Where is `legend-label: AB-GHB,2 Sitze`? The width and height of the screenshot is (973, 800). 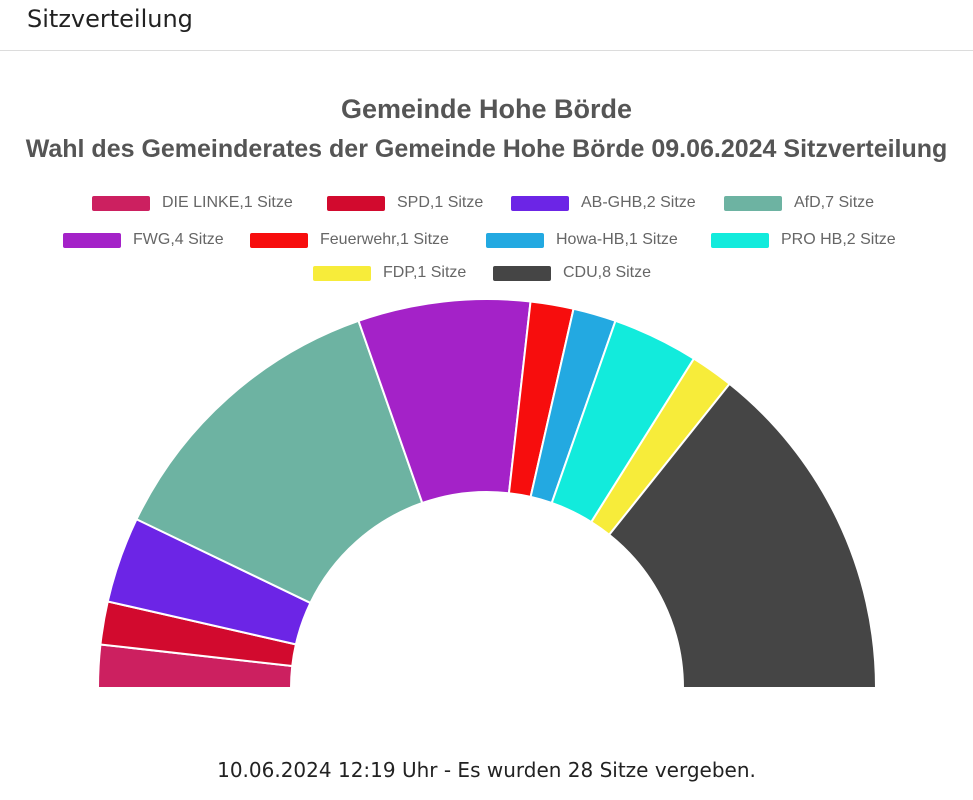
legend-label: AB-GHB,2 Sitze is located at coordinates (638, 202).